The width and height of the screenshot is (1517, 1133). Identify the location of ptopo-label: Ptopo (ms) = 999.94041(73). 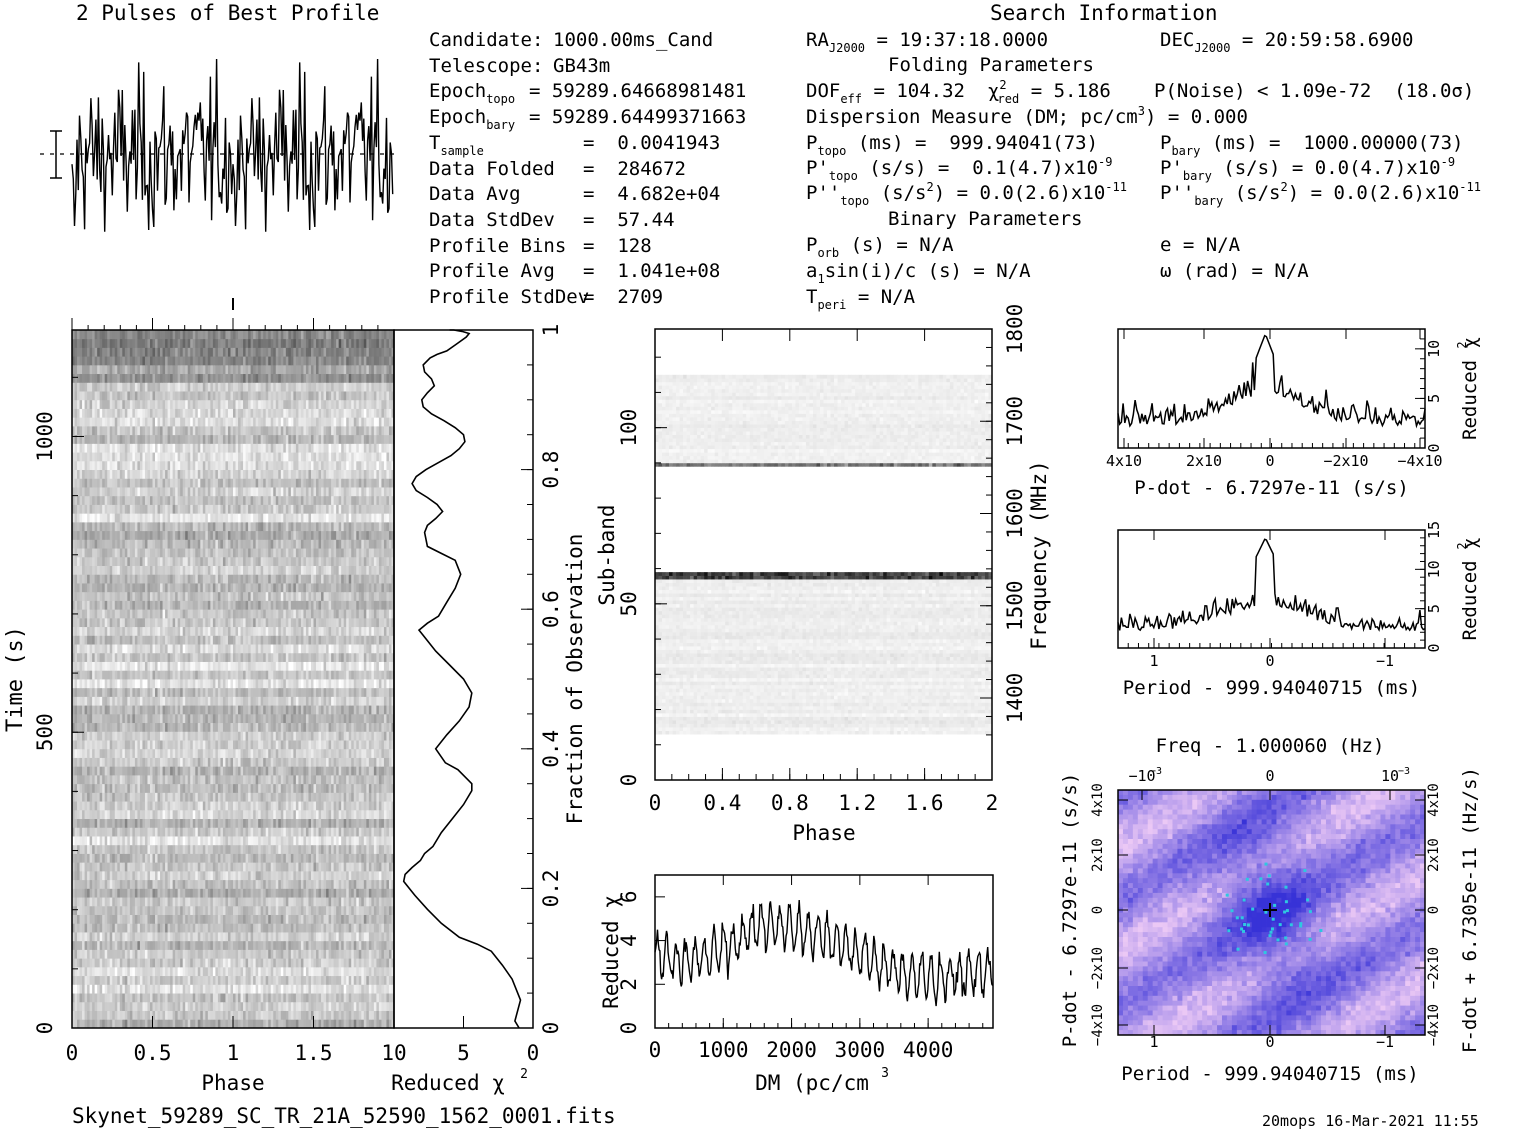
(952, 145).